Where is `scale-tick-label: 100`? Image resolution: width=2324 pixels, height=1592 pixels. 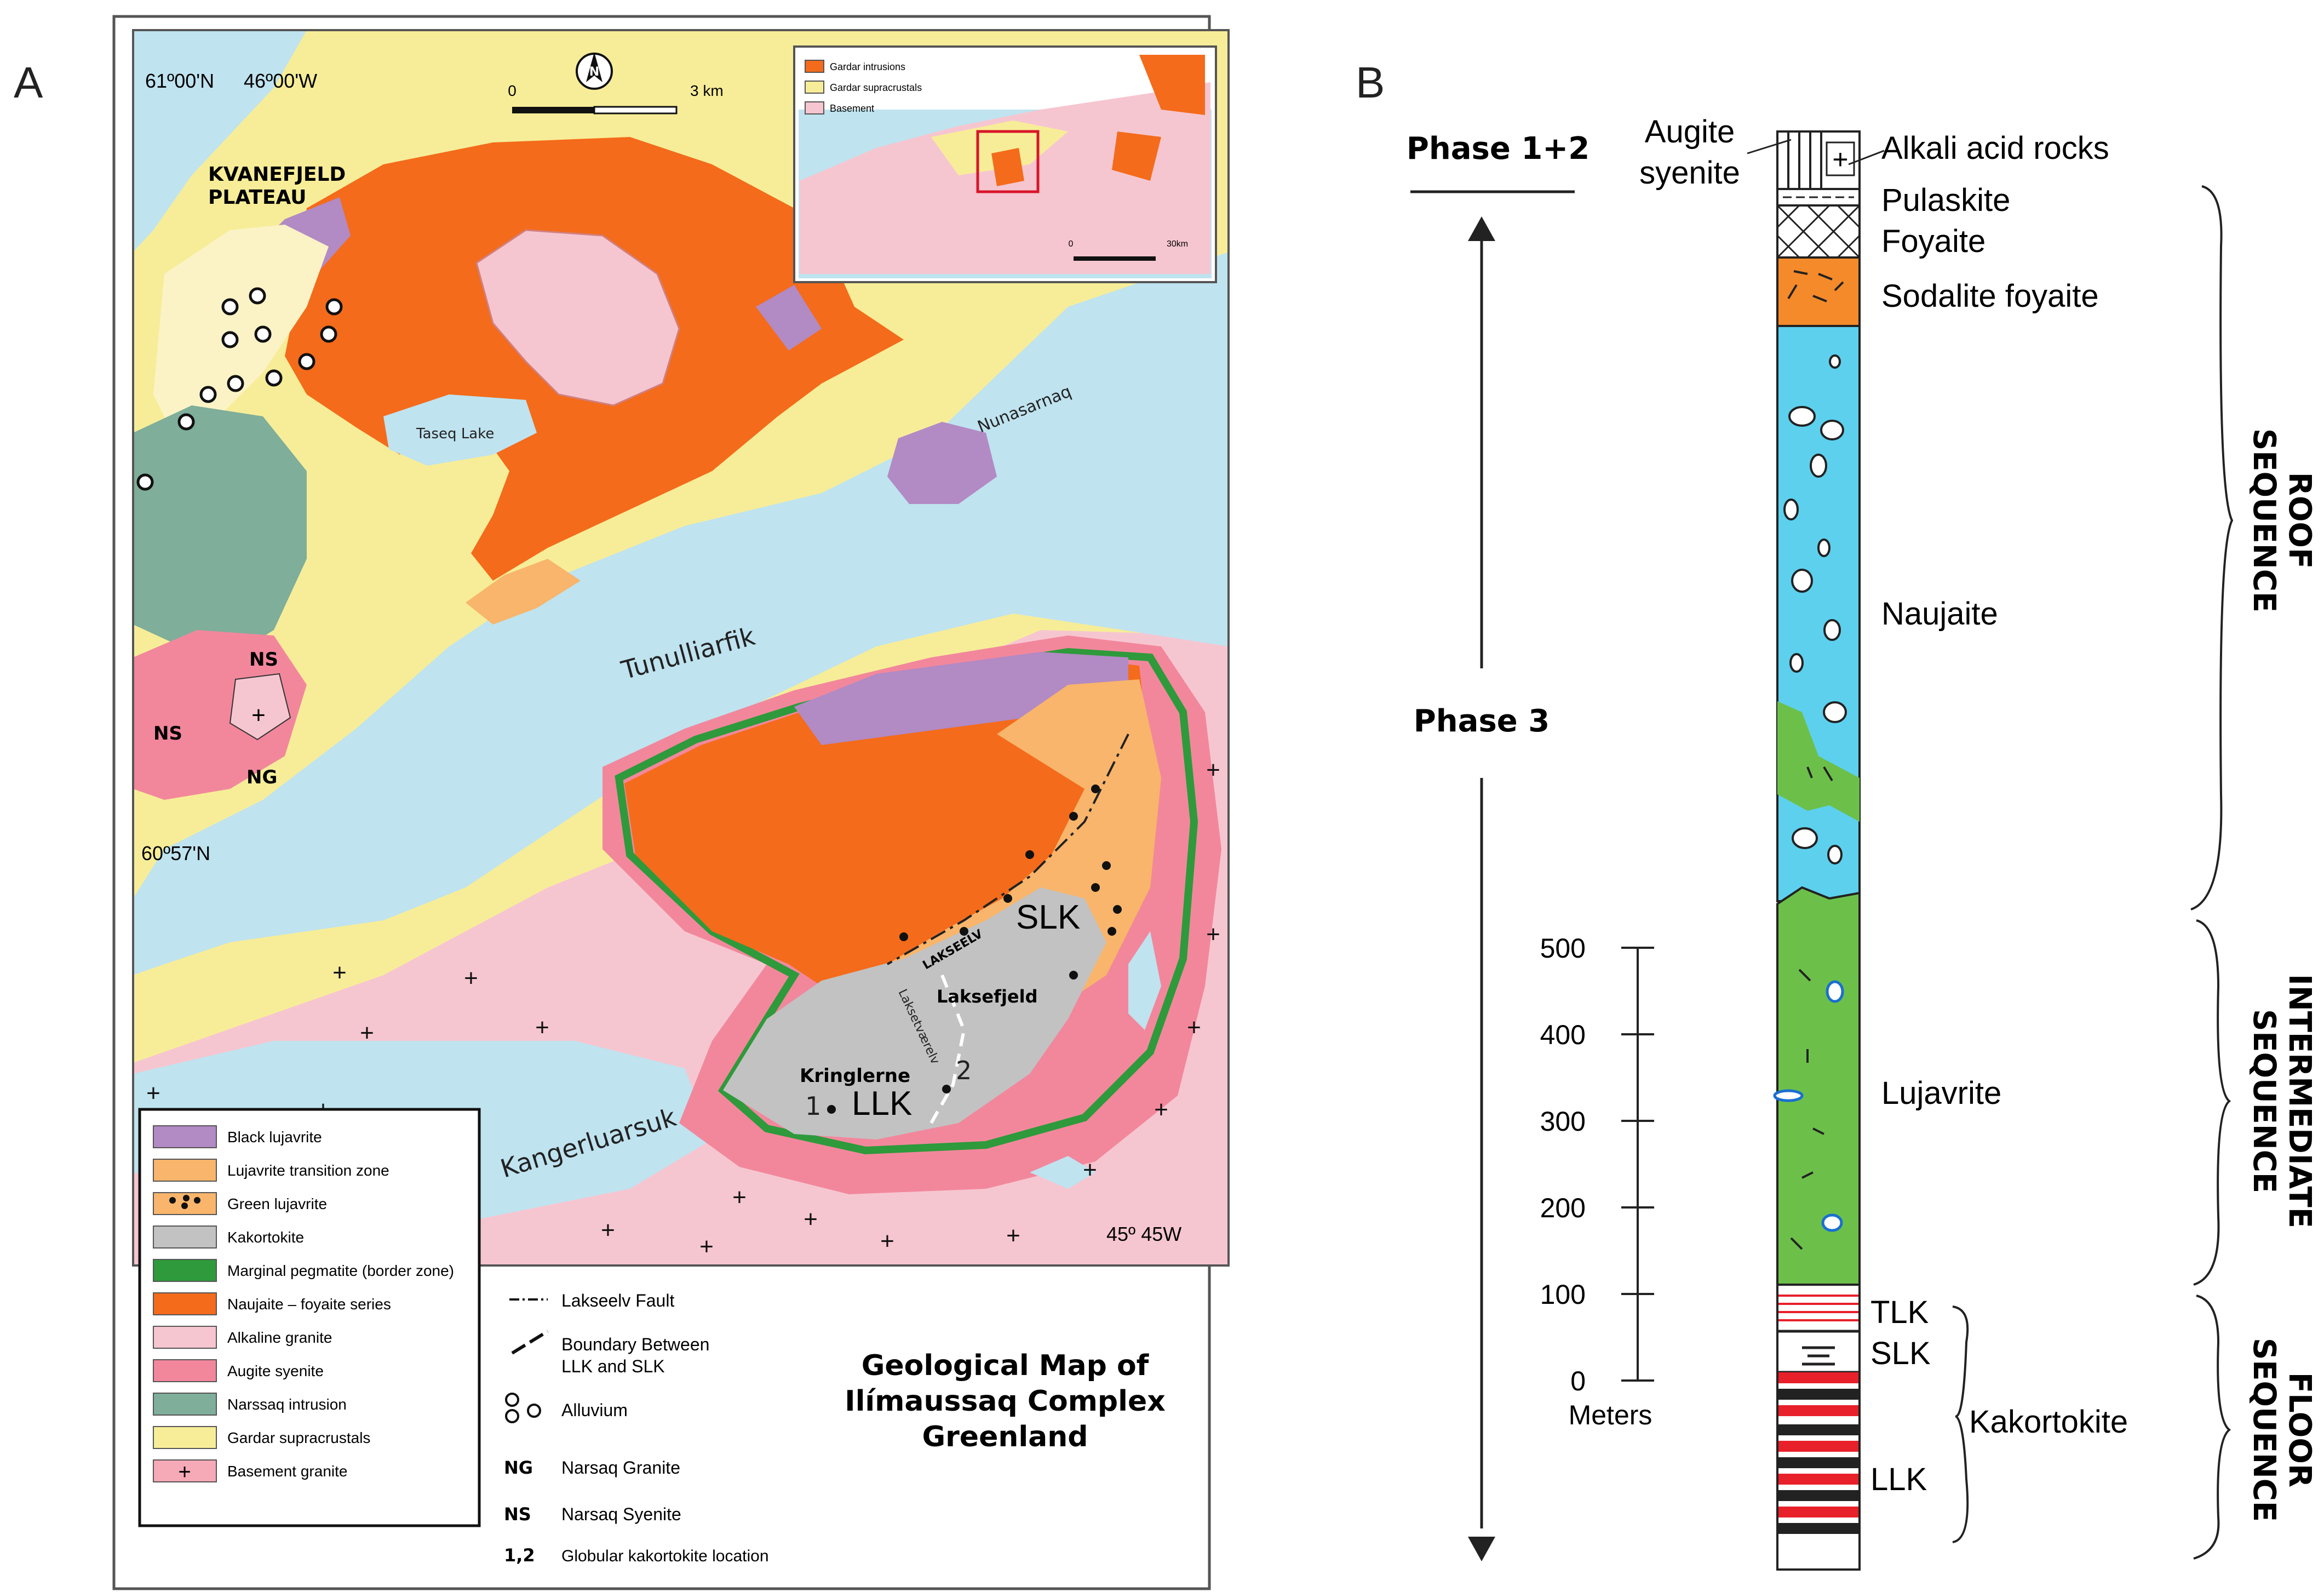
scale-tick-label: 100 is located at coordinates (1563, 1294).